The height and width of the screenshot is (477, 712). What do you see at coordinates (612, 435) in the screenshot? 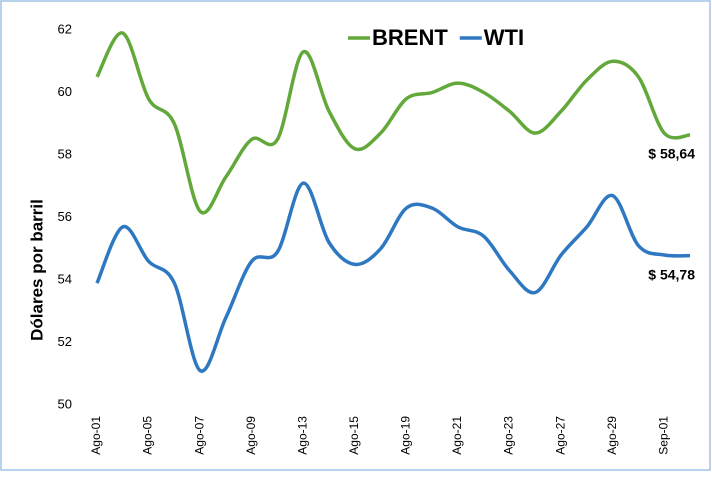
I see `x-tick-label: Ago-29` at bounding box center [612, 435].